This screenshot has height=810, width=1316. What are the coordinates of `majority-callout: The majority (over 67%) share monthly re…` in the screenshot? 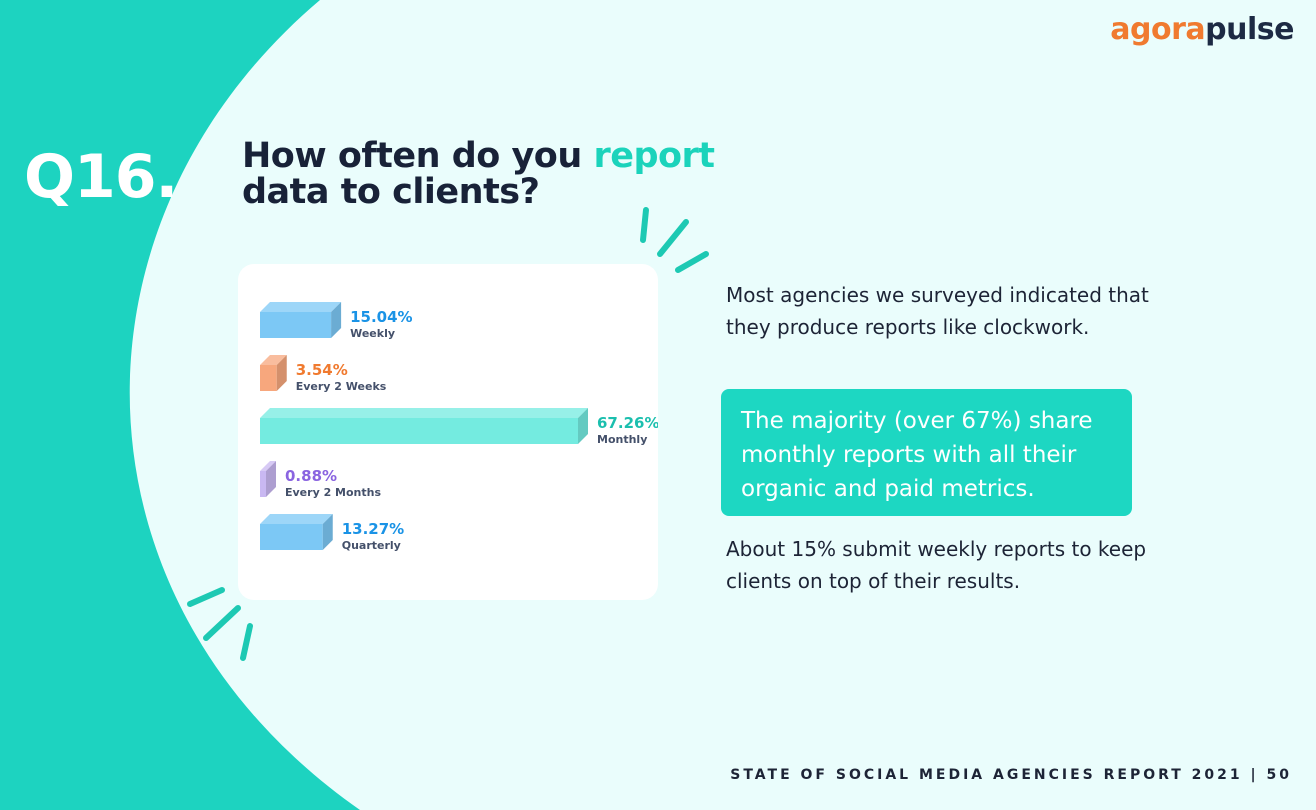 It's located at (926, 452).